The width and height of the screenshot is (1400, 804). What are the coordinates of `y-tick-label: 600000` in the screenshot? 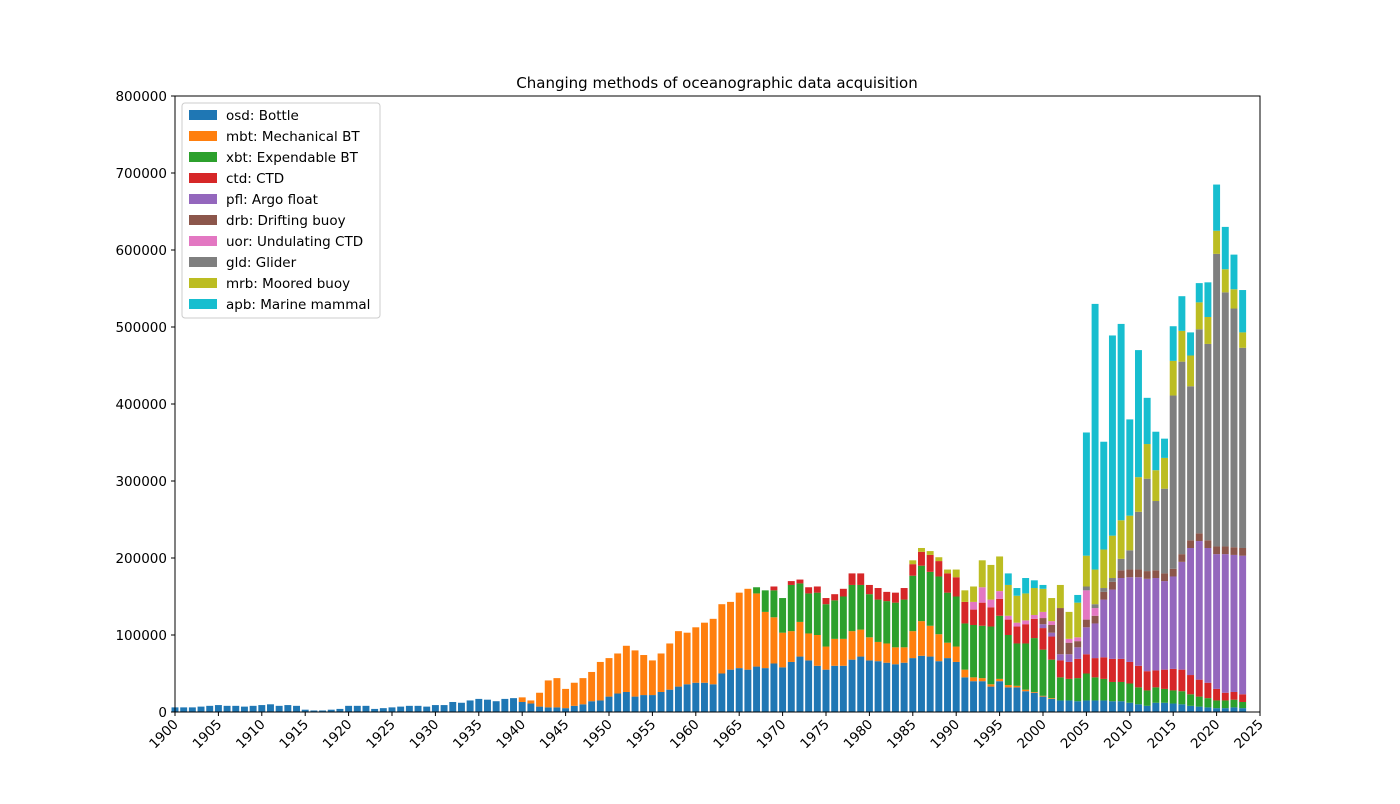 It's located at (141, 251).